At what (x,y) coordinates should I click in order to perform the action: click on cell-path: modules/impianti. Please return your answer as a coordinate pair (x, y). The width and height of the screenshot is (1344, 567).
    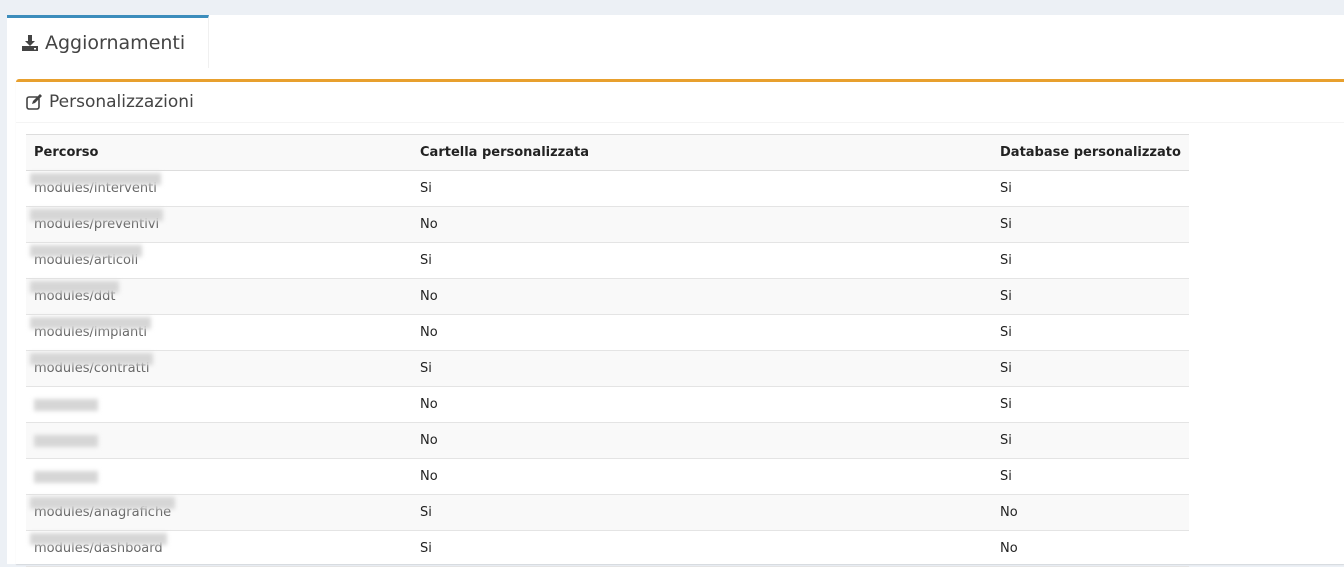
    Looking at the image, I should click on (219, 332).